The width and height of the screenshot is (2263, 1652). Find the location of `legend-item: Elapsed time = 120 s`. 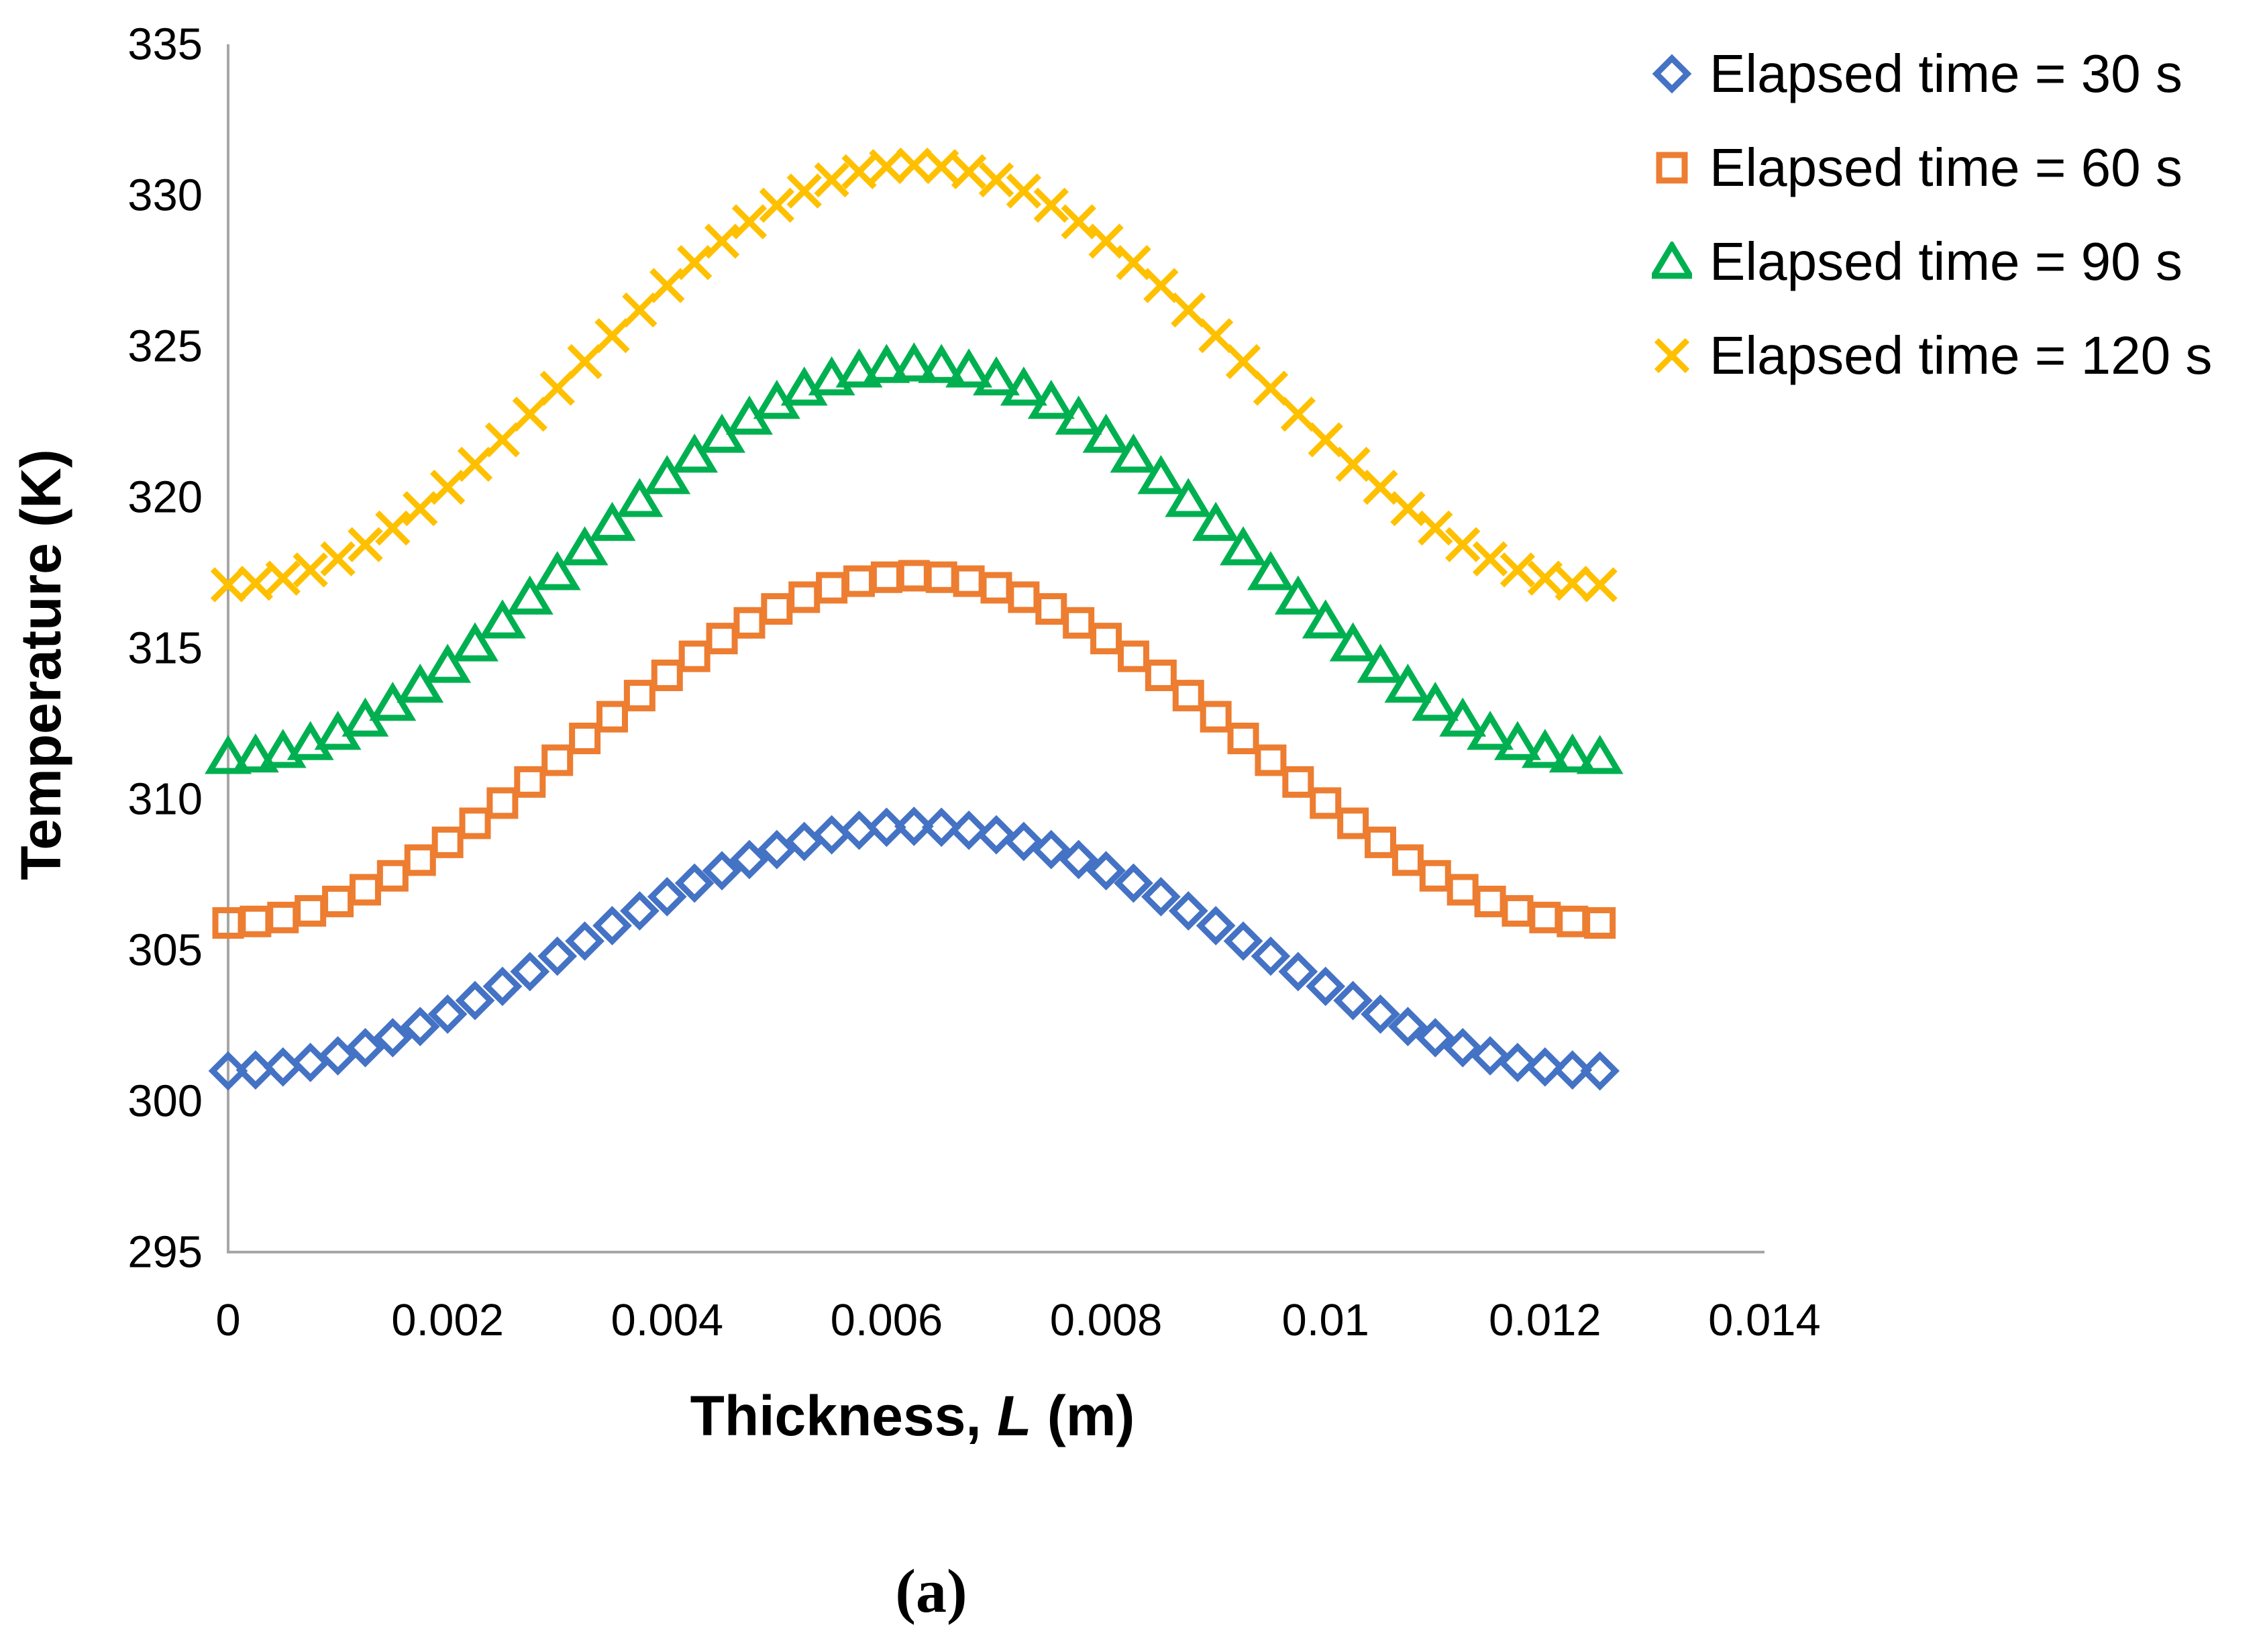

legend-item: Elapsed time = 120 s is located at coordinates (1932, 356).